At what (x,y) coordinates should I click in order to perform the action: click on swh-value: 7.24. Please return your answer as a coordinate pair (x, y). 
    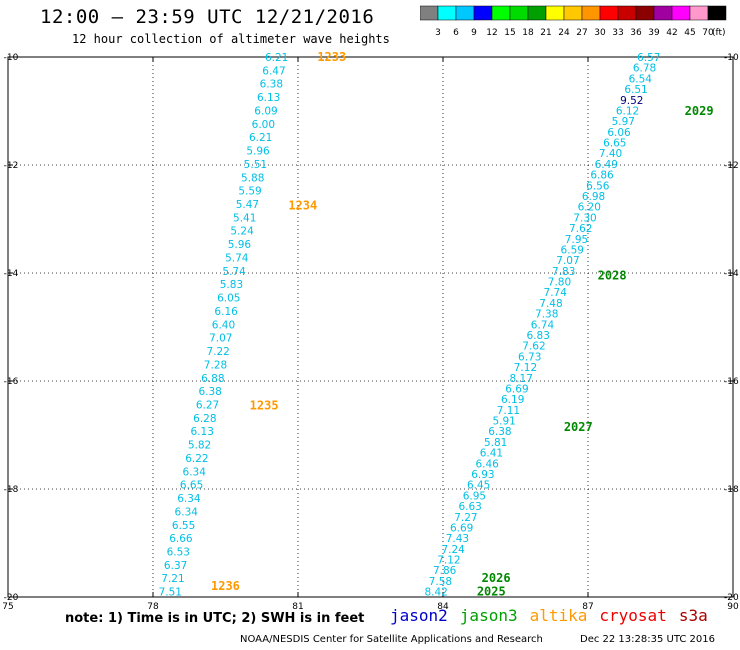
    Looking at the image, I should click on (453, 550).